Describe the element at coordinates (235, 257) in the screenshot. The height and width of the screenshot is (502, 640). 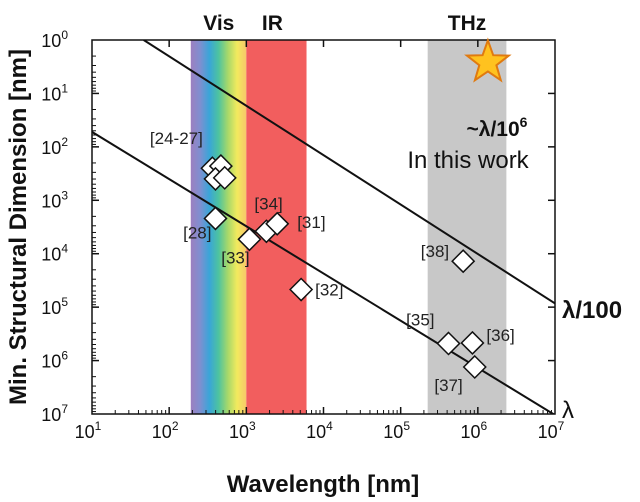
I see `data-point-label: [33]` at that location.